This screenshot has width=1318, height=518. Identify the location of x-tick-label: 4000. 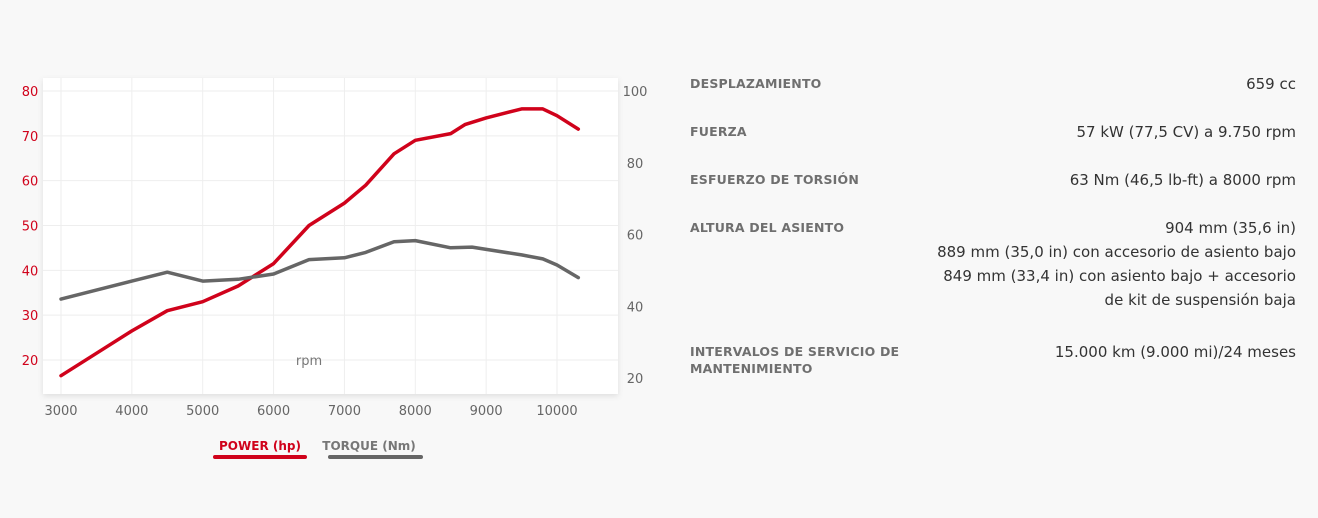
(131, 411).